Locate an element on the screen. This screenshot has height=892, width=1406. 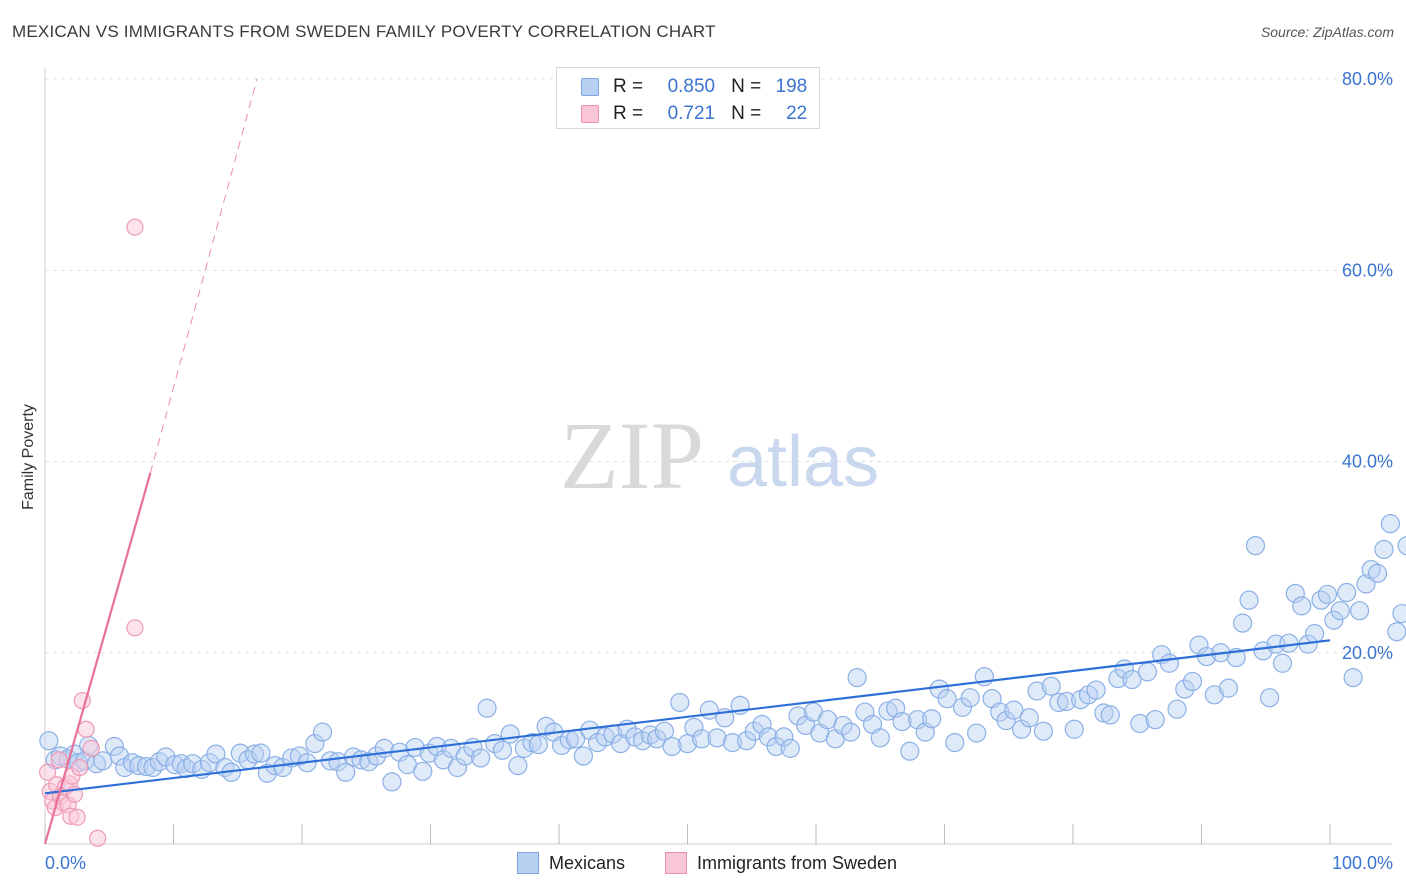
bottom-legend-mexicans: Mexicans is located at coordinates (571, 863).